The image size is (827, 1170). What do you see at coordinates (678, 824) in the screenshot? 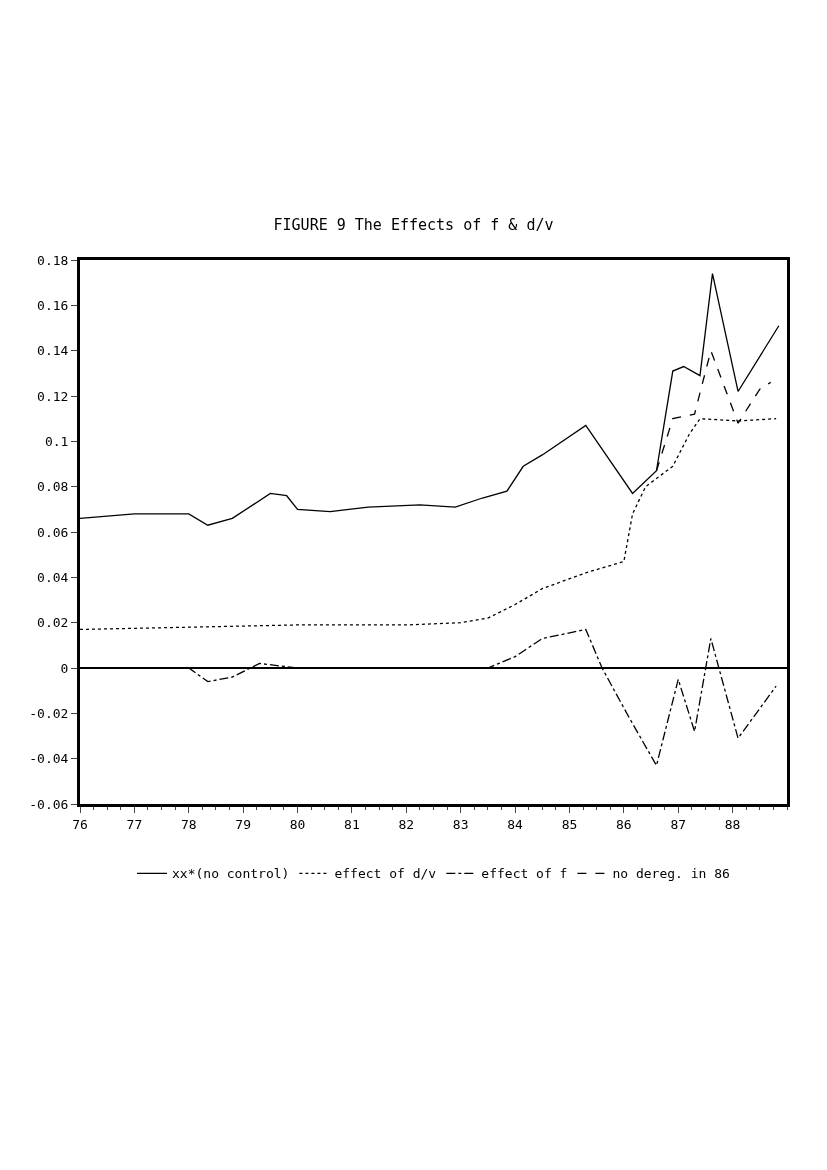
I see `x-tick-label: 87` at bounding box center [678, 824].